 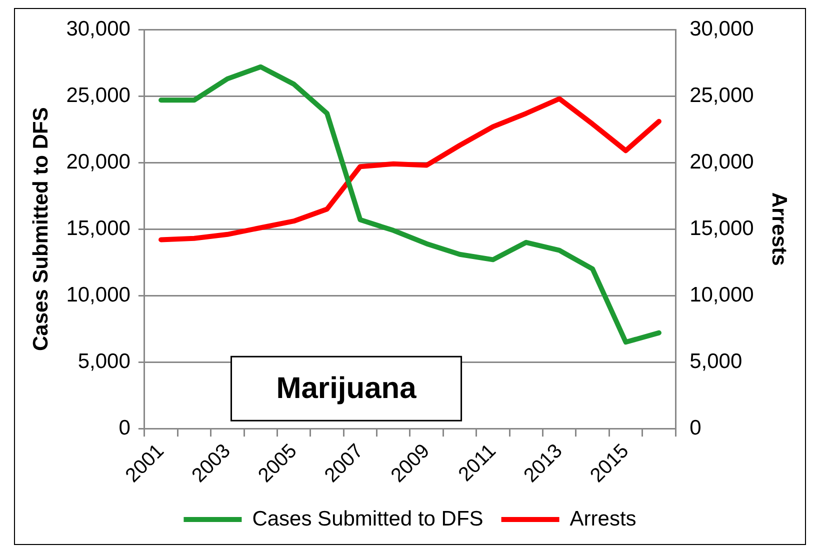 I want to click on y-axis-title: Cases Submitted to DFS, so click(x=40, y=229).